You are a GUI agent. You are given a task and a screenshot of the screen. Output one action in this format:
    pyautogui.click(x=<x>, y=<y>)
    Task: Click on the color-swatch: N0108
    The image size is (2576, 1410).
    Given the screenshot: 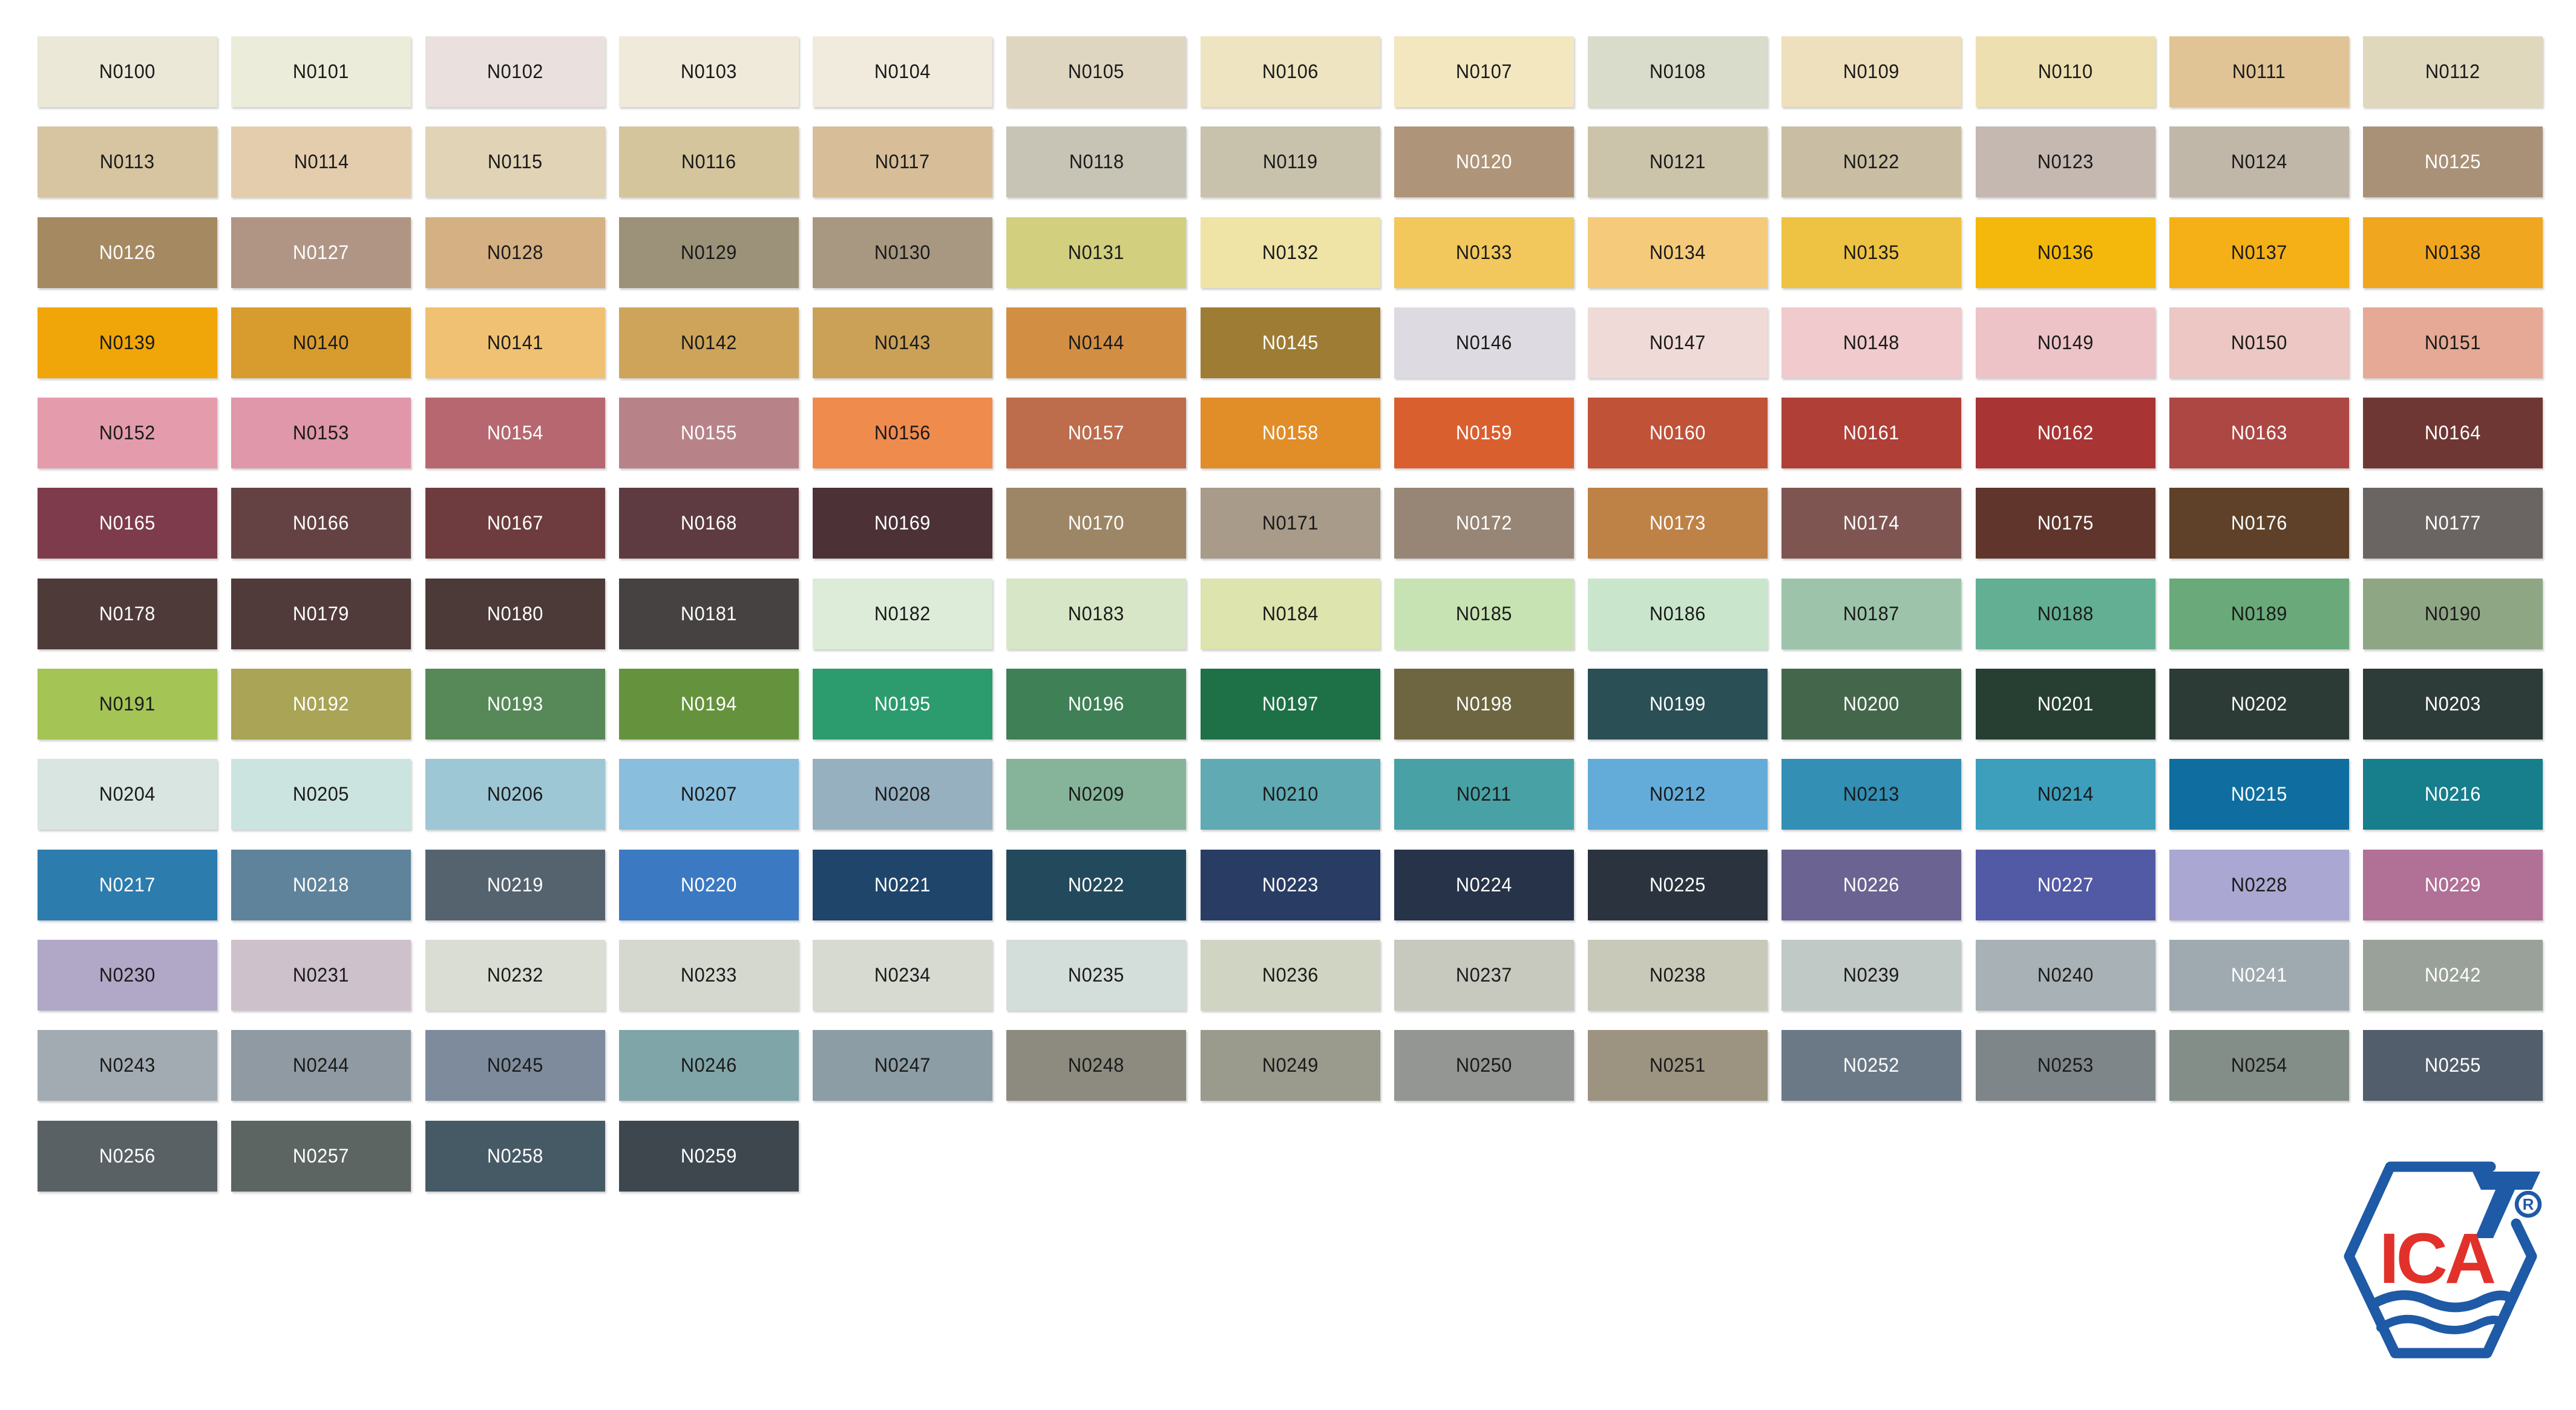 What is the action you would take?
    pyautogui.click(x=1678, y=71)
    